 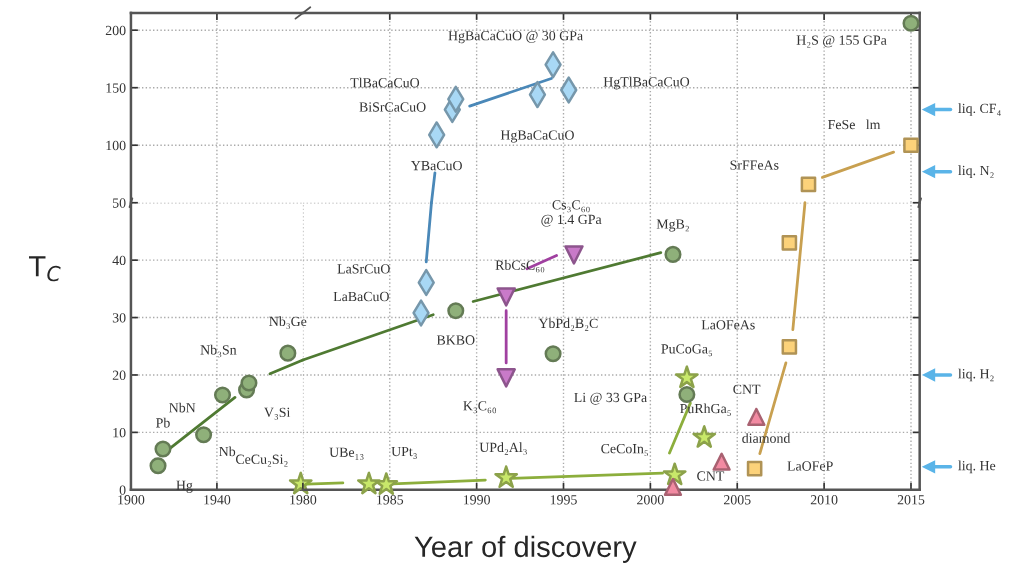 What do you see at coordinates (119, 375) in the screenshot?
I see `y-tick-label: 20` at bounding box center [119, 375].